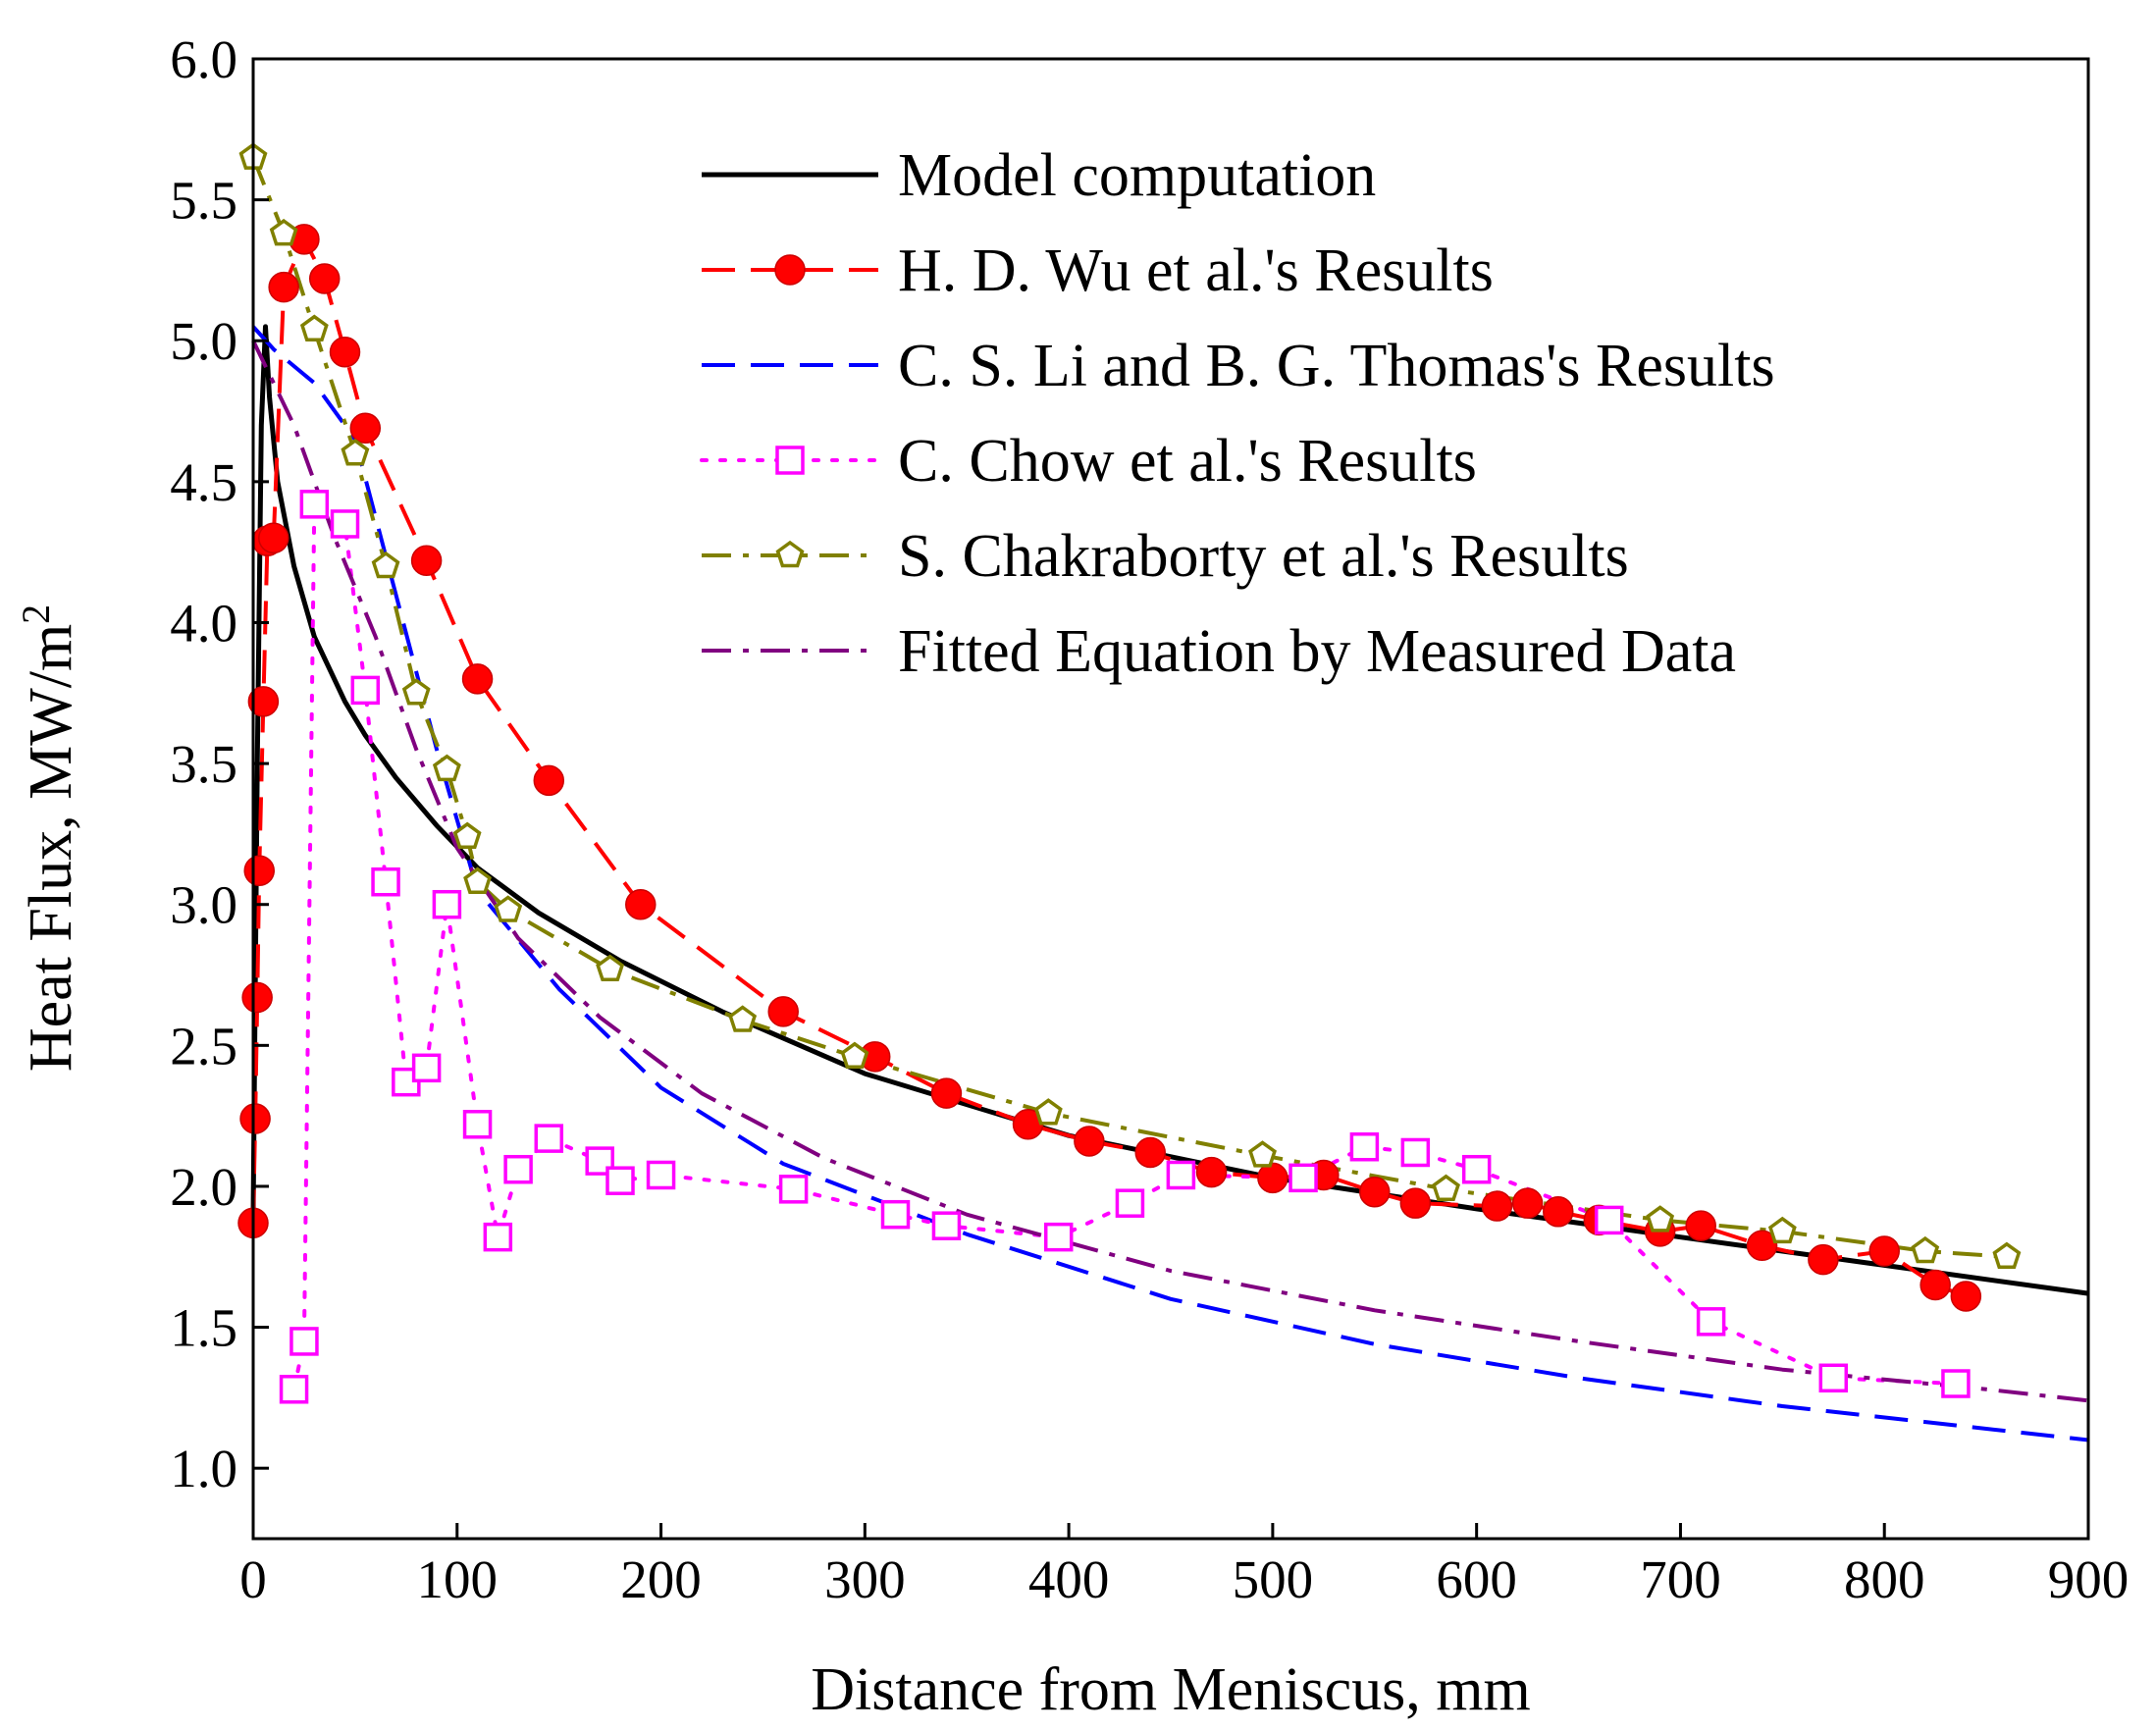 The width and height of the screenshot is (2156, 1731). Describe the element at coordinates (1680, 1579) in the screenshot. I see `x-tick-label: 700` at that location.